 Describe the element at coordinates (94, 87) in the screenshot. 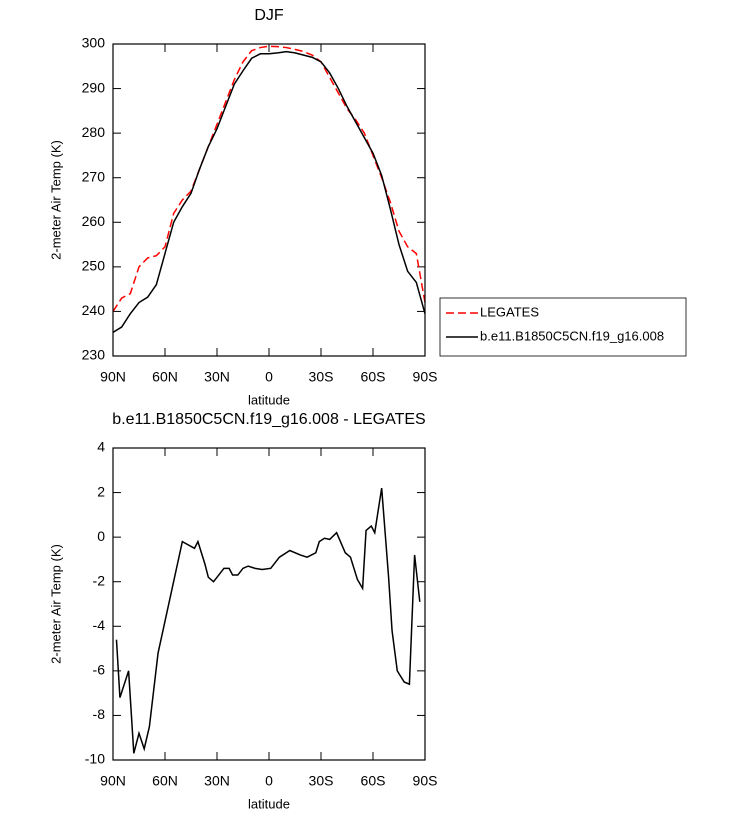

I see `y-tick-label: 290` at that location.